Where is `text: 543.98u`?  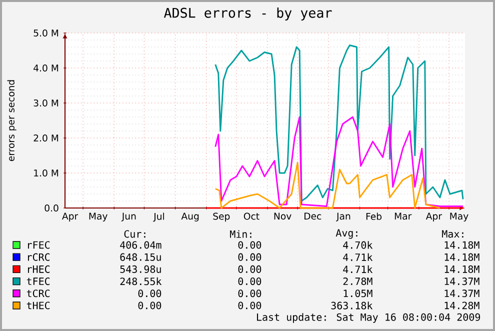 text: 543.98u is located at coordinates (140, 269).